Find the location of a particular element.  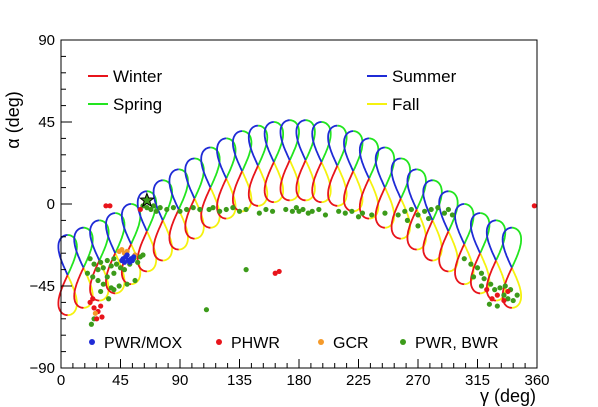

loop-2-spring is located at coordinates (104, 240).